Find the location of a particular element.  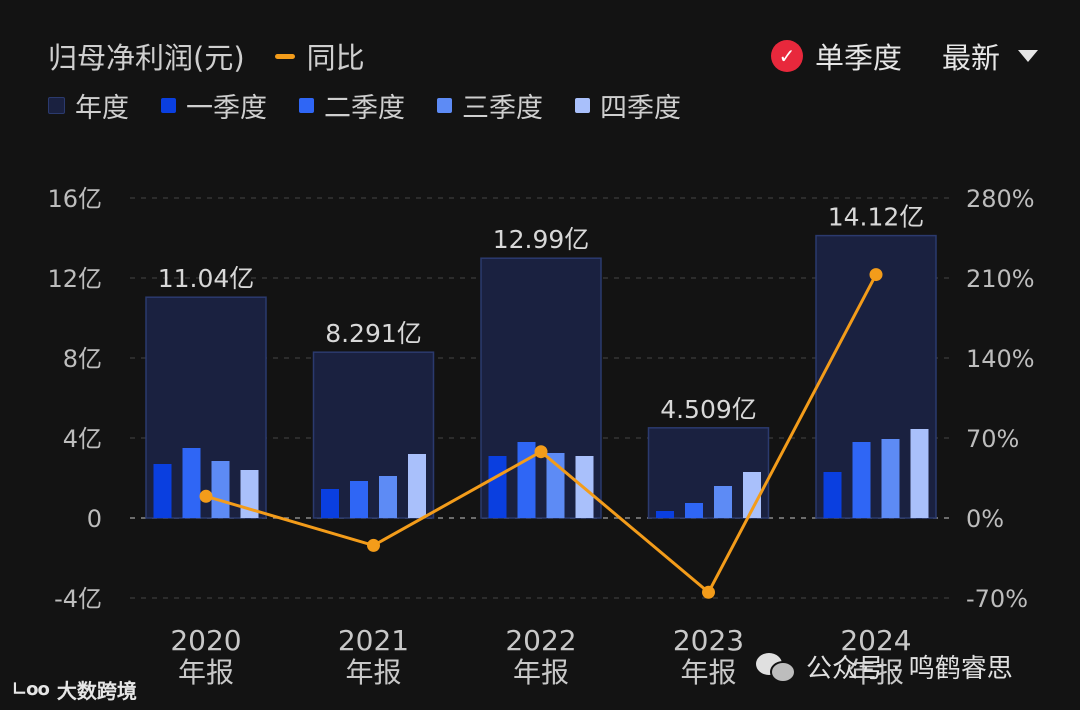

y-right-tick-label: 0% is located at coordinates (985, 519).